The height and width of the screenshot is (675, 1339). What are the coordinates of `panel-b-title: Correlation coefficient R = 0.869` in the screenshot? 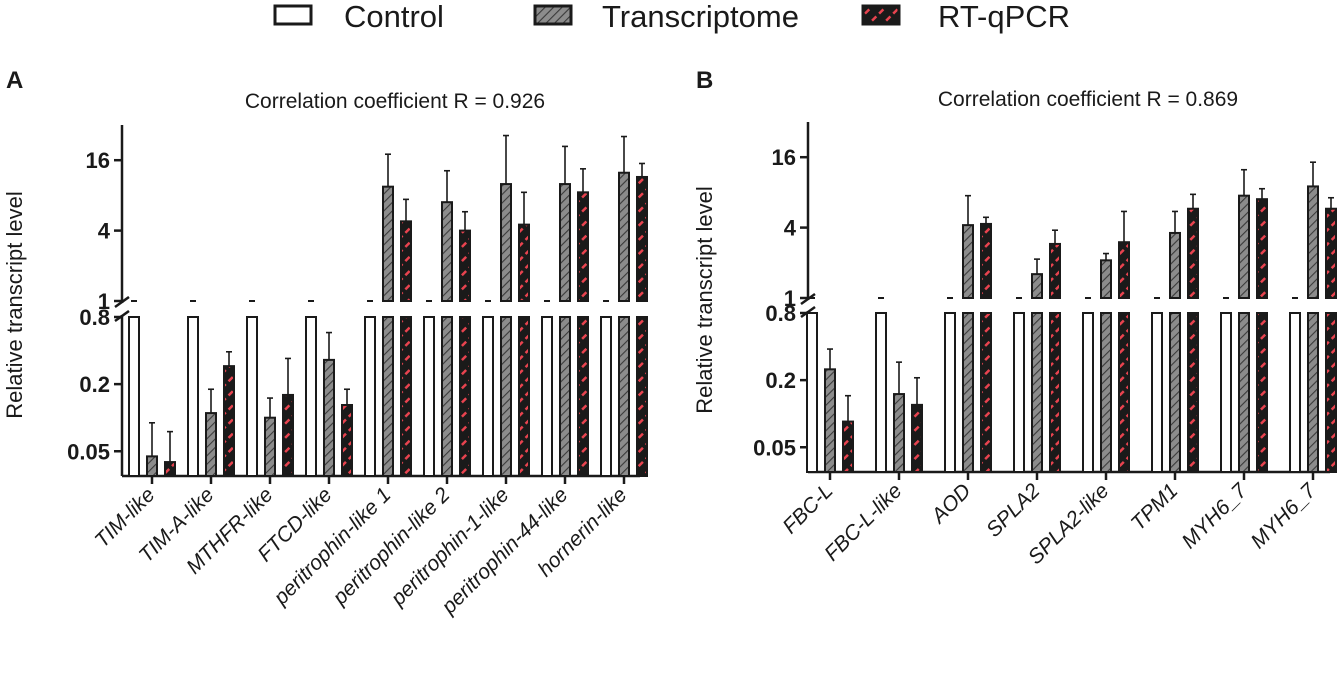 It's located at (1088, 99).